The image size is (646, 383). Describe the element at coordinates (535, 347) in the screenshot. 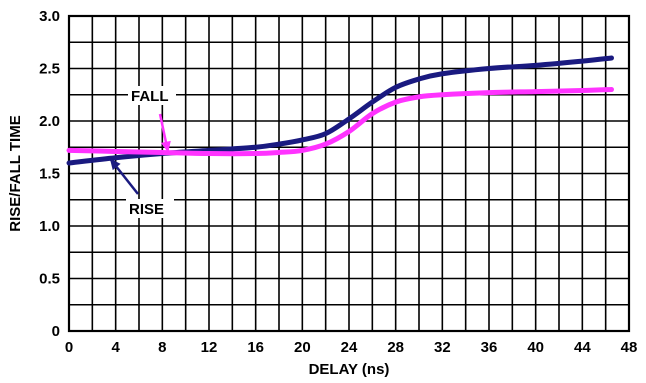

I see `x-tick-label: 40` at that location.